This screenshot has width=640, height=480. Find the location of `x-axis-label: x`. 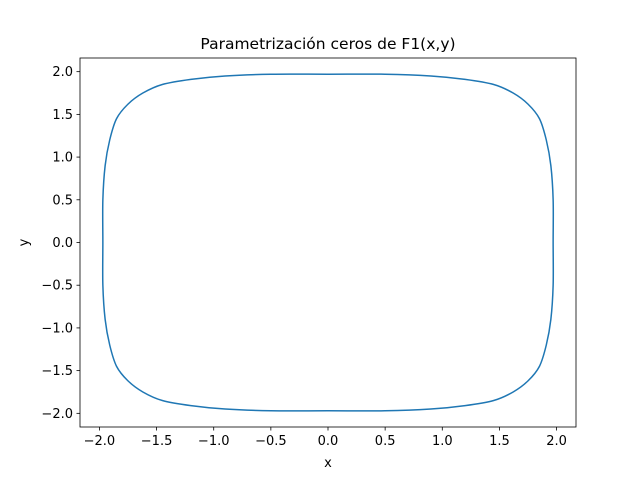

x-axis-label: x is located at coordinates (328, 463).